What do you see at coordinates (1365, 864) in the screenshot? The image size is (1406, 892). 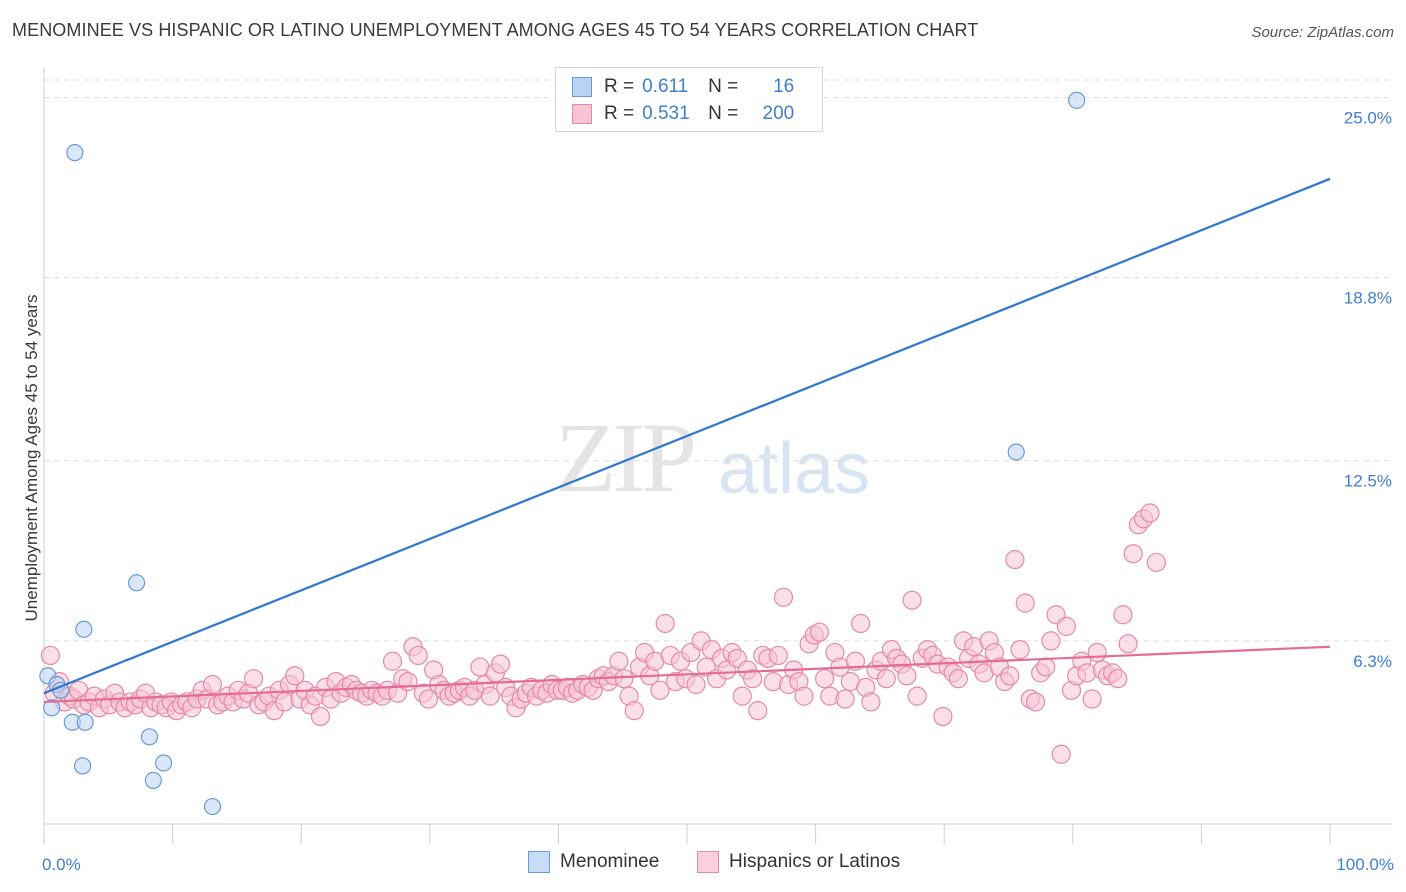 I see `x-tick-label-max: 100.0%` at bounding box center [1365, 864].